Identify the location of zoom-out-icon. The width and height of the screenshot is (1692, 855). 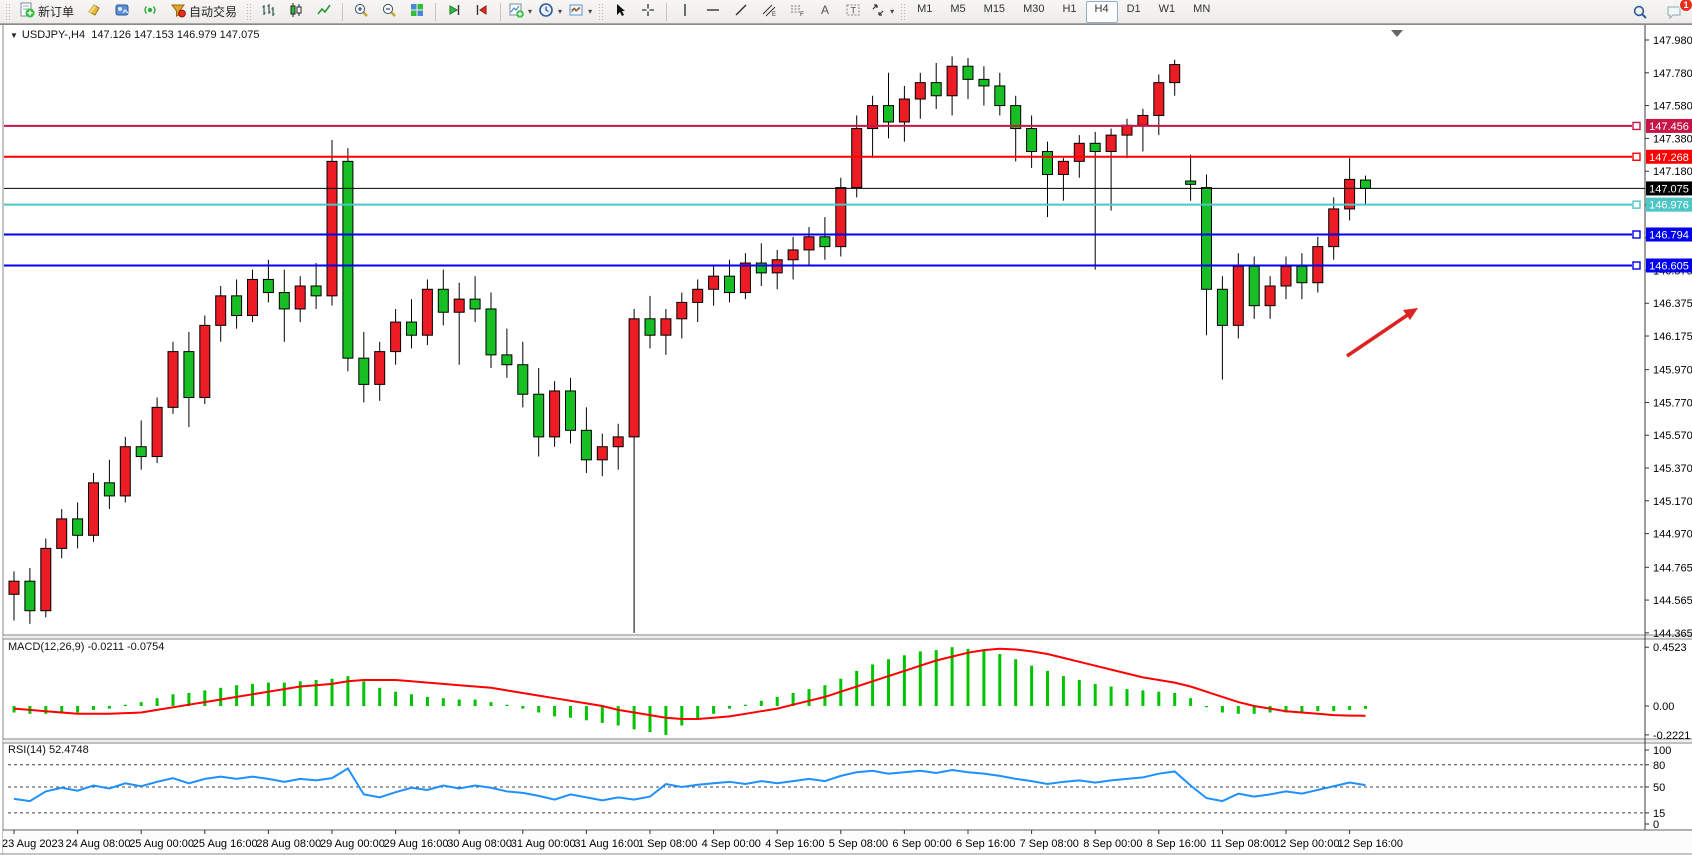
(389, 11).